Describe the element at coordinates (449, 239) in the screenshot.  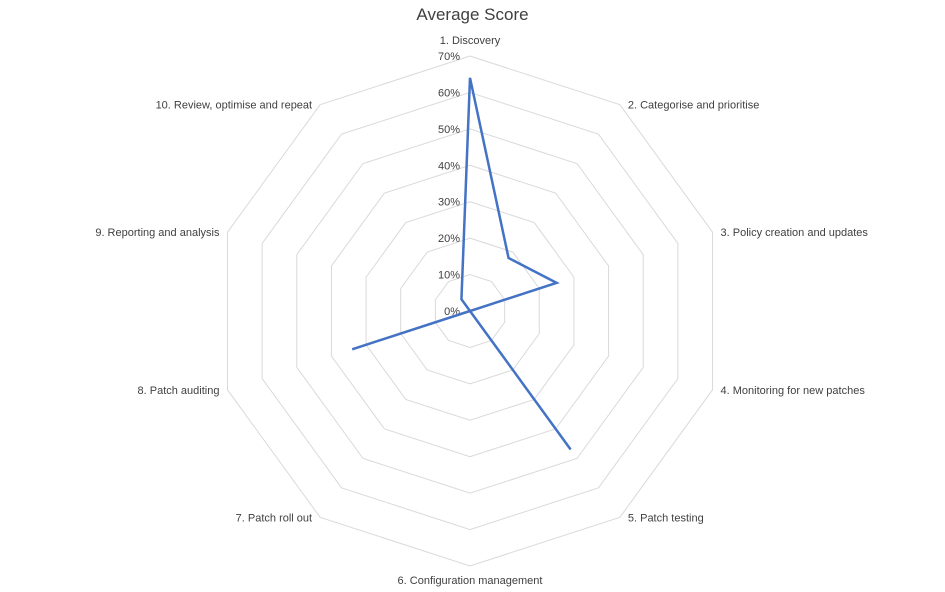
I see `radial-tick-label: 20%` at that location.